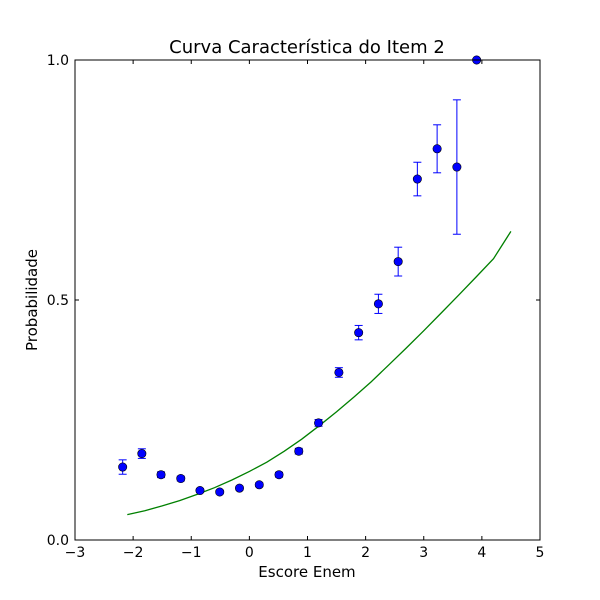 The height and width of the screenshot is (600, 600). What do you see at coordinates (307, 47) in the screenshot?
I see `chart-title: Curva Característica do Item 2` at bounding box center [307, 47].